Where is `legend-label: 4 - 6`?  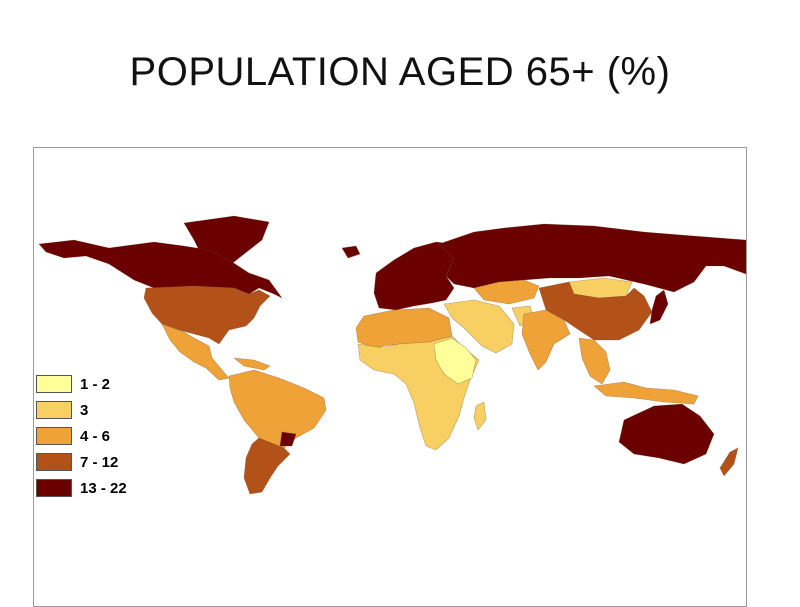
legend-label: 4 - 6 is located at coordinates (95, 436).